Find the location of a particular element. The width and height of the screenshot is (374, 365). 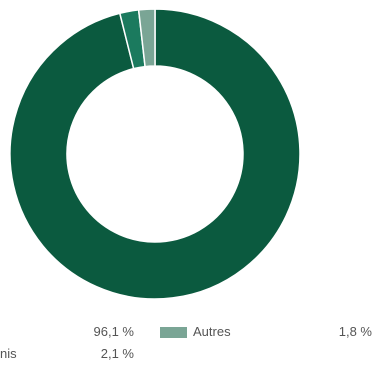

legend-item-2: Autres 1,8 % is located at coordinates (267, 332).